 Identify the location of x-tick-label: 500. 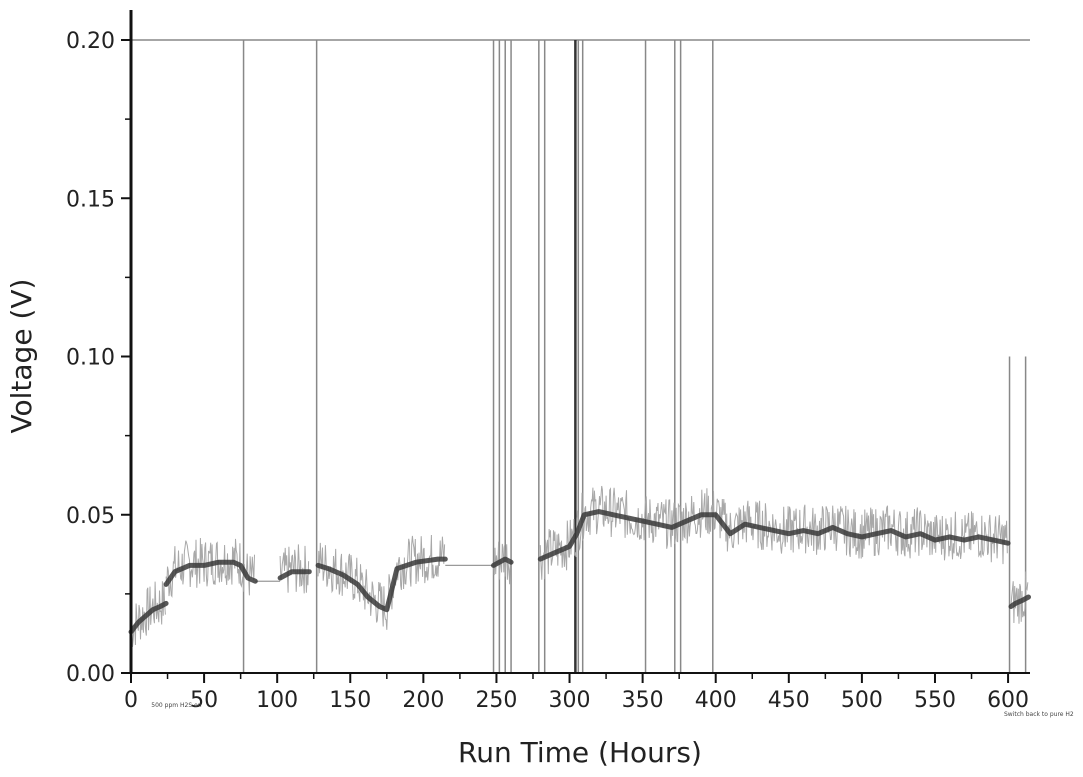
(862, 700).